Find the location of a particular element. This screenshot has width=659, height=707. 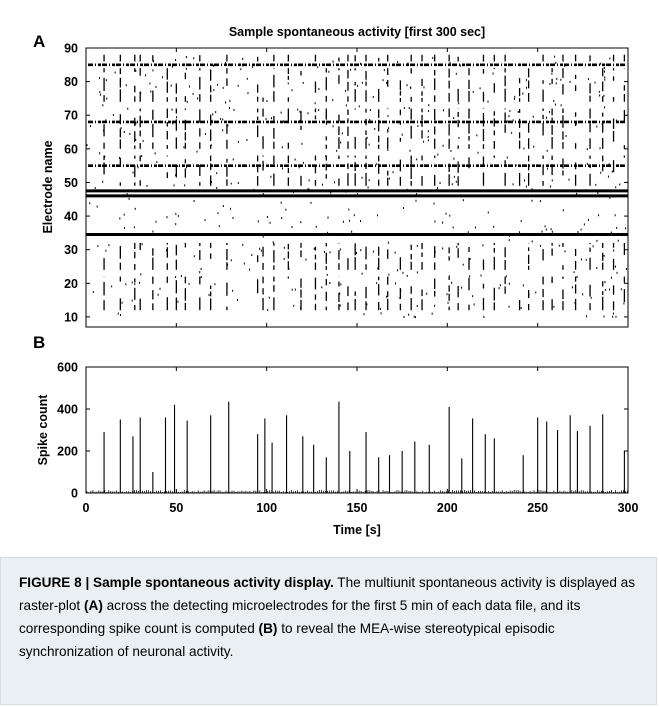

raster-y-axis-label: Electrode name is located at coordinates (48, 186).